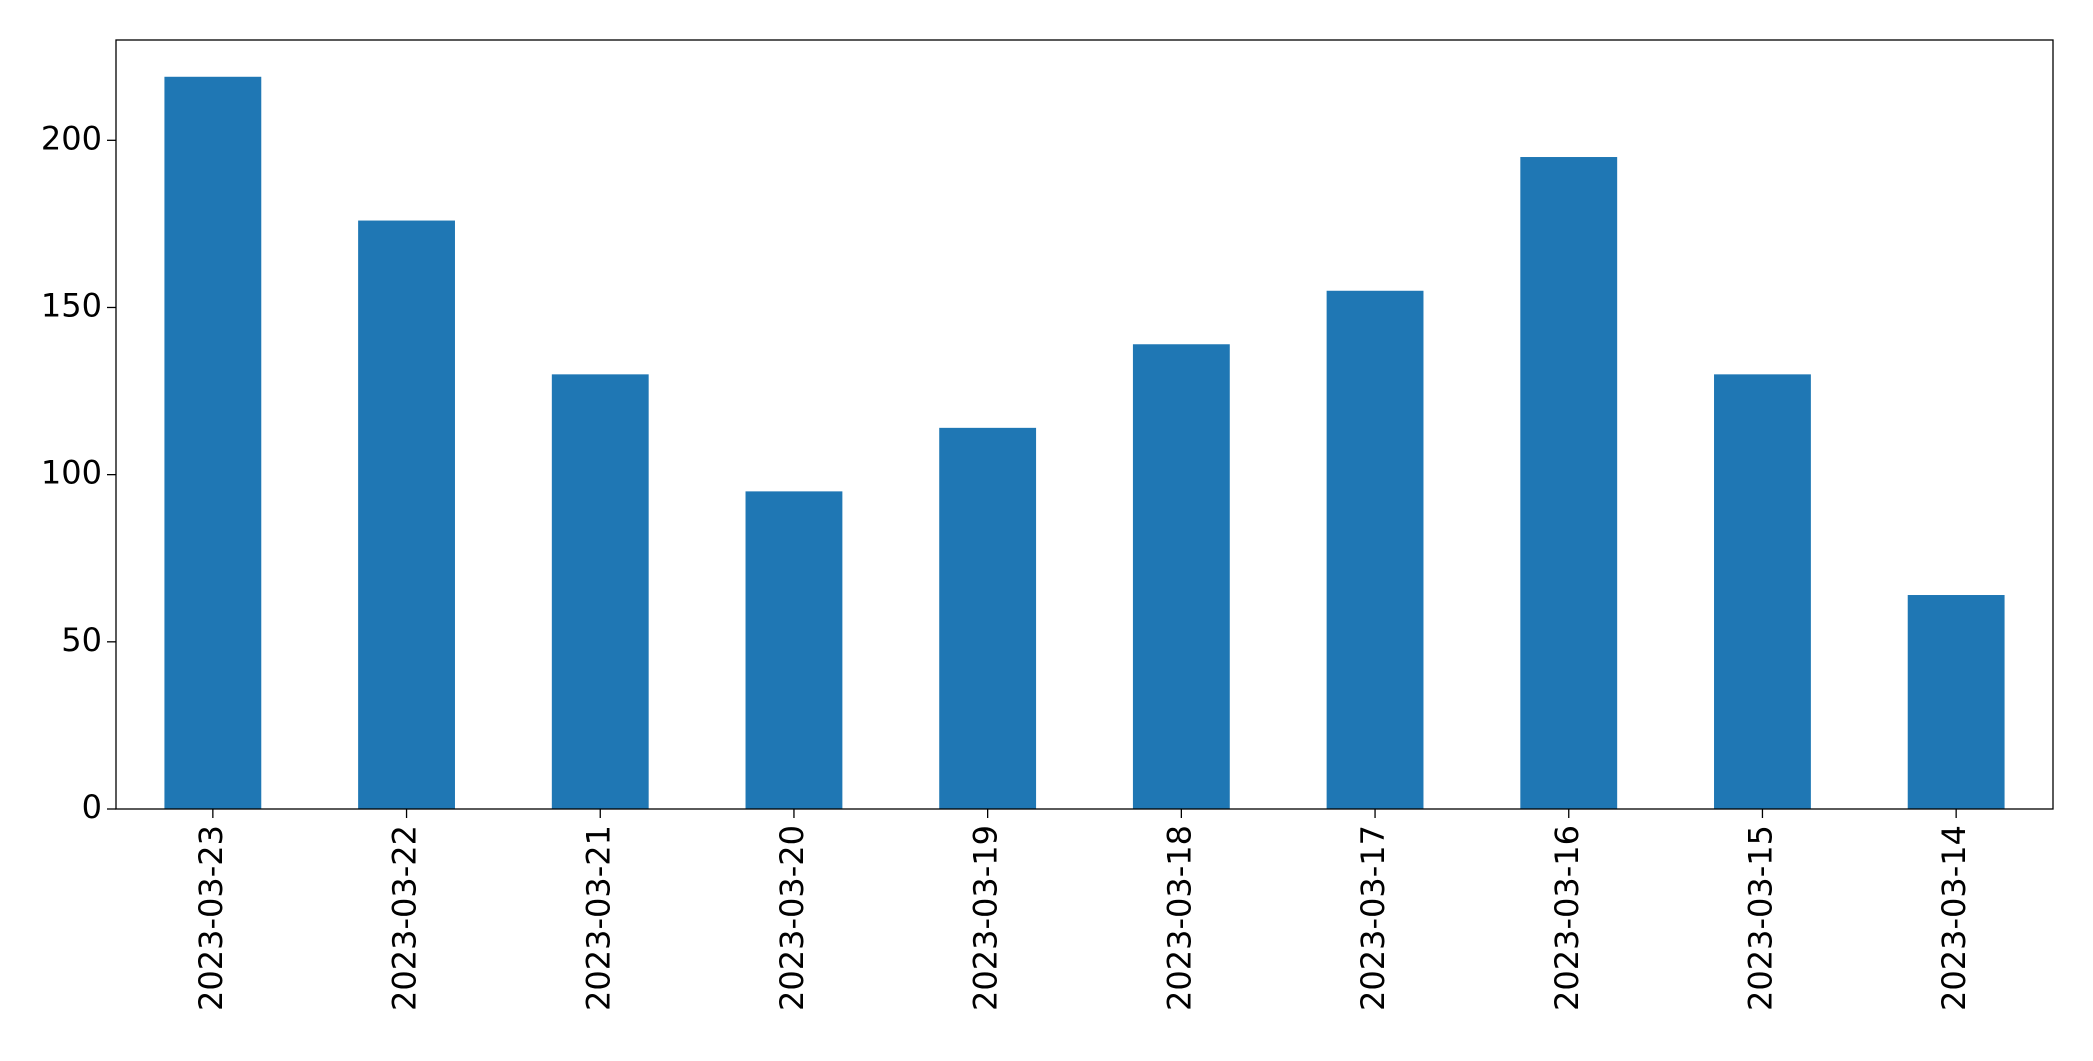  What do you see at coordinates (405, 918) in the screenshot?
I see `x-tick-label: 2023-03-22` at bounding box center [405, 918].